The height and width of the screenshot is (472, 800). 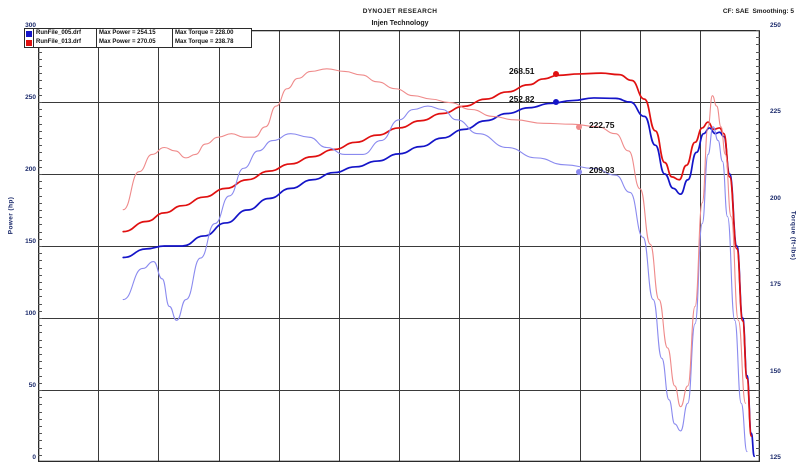 I want to click on correction-factor-label: CF: SAE Smoothing: 5, so click(x=758, y=11).